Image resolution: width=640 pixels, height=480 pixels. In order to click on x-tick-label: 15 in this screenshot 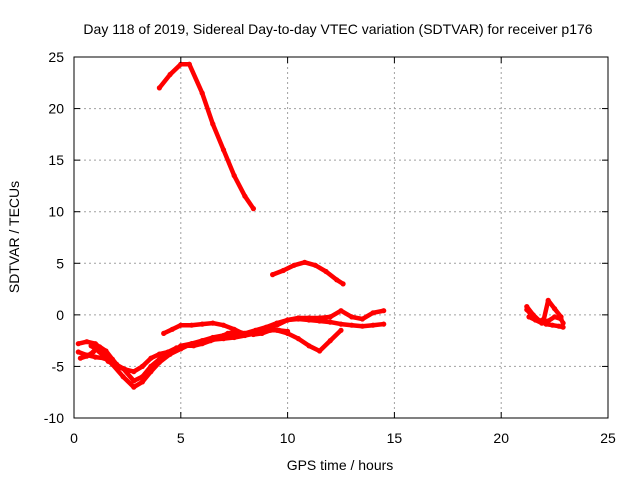, I will do `click(395, 438)`.